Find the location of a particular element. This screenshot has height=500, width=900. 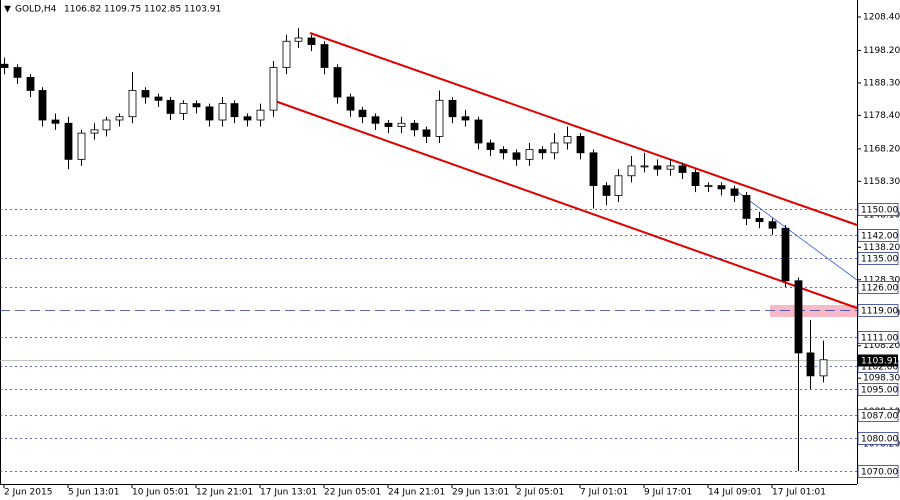

x-tick-label: 24 Jun 21:01 is located at coordinates (416, 493).